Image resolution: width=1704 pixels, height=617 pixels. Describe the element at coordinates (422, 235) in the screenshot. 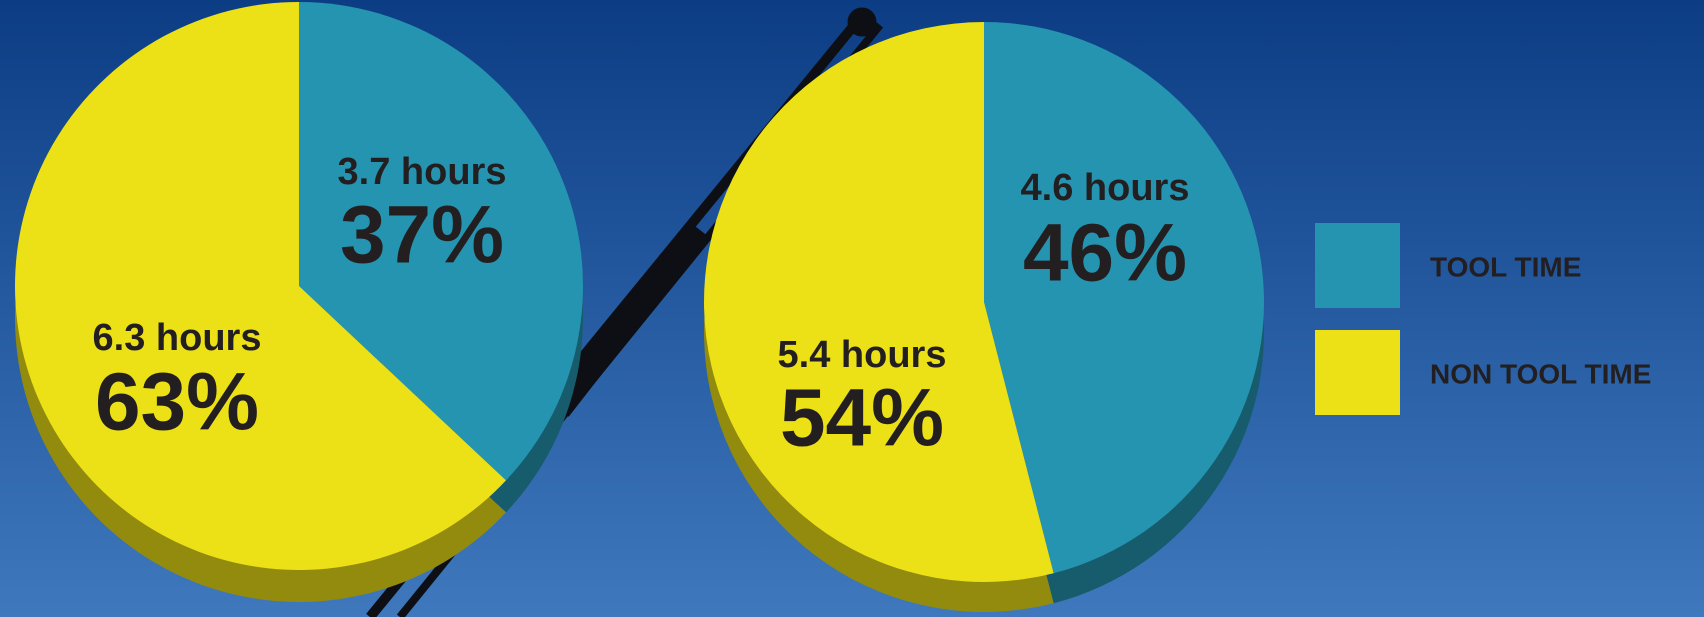

I see `percent-label: 37%` at that location.